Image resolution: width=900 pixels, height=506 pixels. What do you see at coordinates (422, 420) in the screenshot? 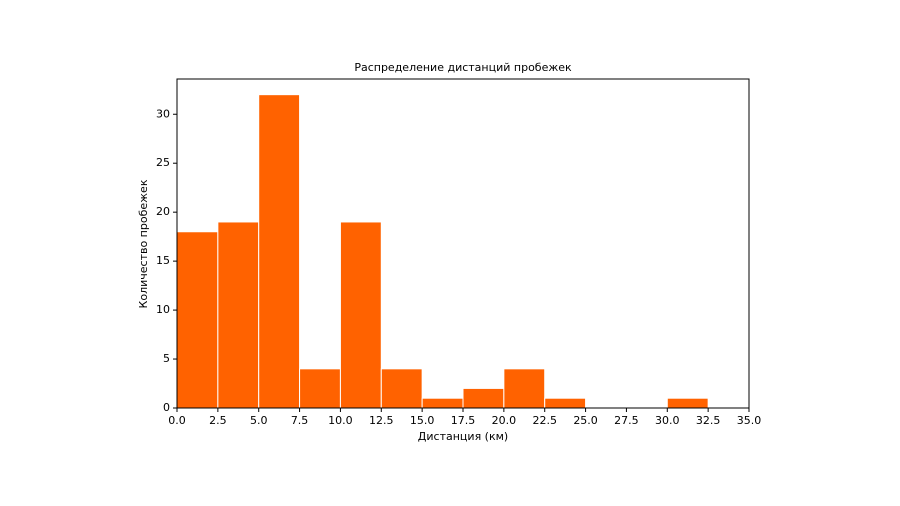
I see `x-tick-label: 15.0` at bounding box center [422, 420].